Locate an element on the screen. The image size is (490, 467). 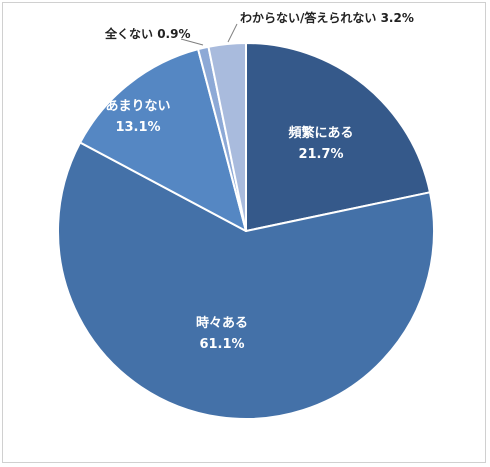
slice-name-4: 全くない is located at coordinates (128, 33).